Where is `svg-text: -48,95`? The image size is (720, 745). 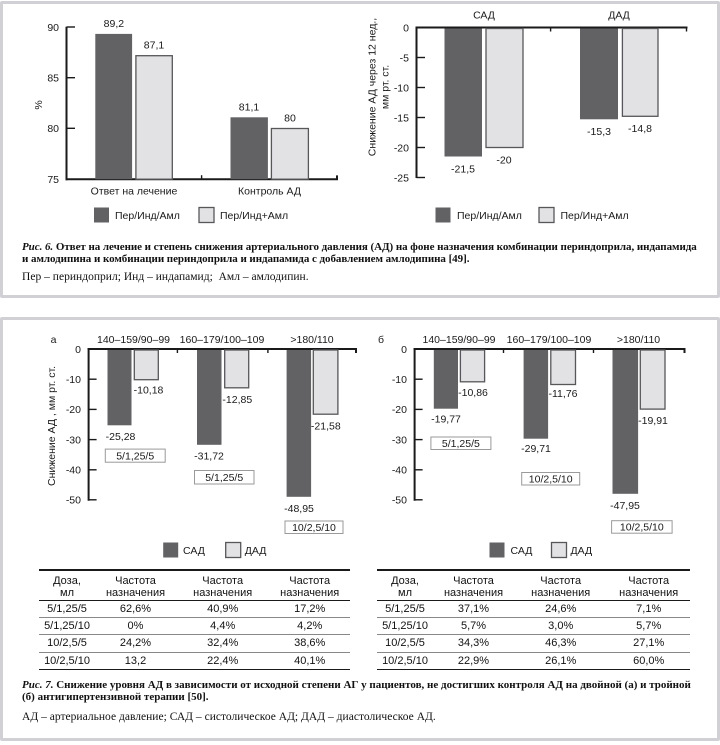
svg-text: -48,95 is located at coordinates (299, 509).